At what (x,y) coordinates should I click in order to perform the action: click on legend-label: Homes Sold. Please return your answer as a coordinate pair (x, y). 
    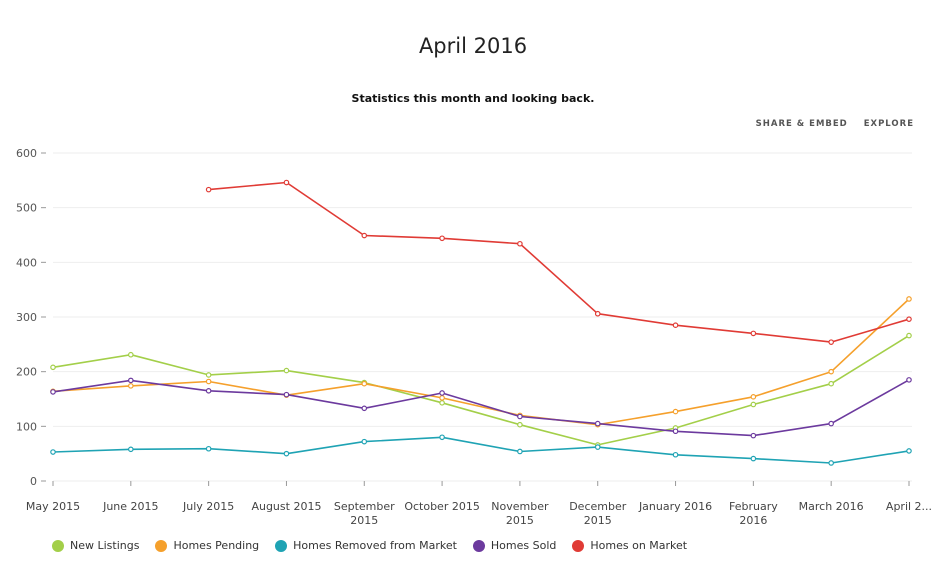
    Looking at the image, I should click on (523, 545).